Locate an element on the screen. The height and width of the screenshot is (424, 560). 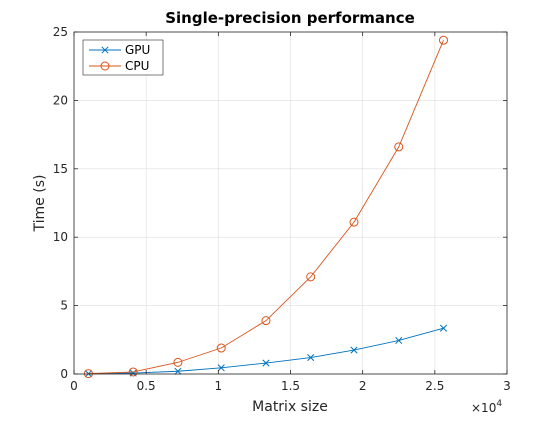
y-tick-label: 10 is located at coordinates (60, 237).